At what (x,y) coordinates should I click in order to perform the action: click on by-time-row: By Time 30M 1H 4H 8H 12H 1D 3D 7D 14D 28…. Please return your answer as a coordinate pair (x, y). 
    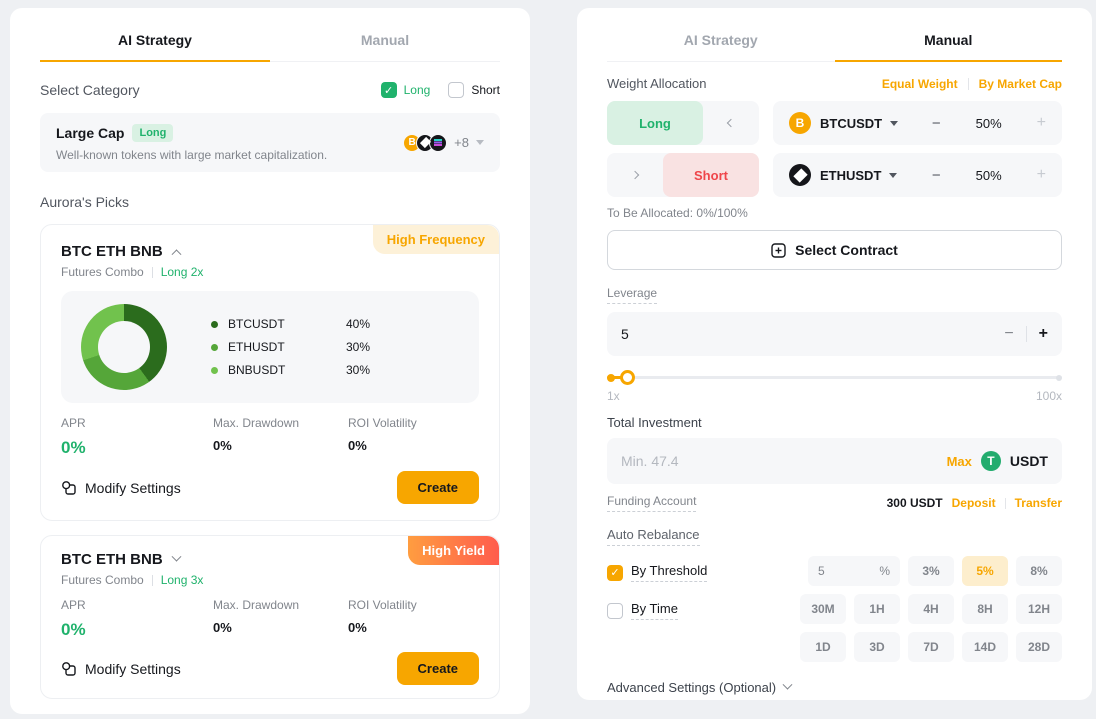
    Looking at the image, I should click on (834, 628).